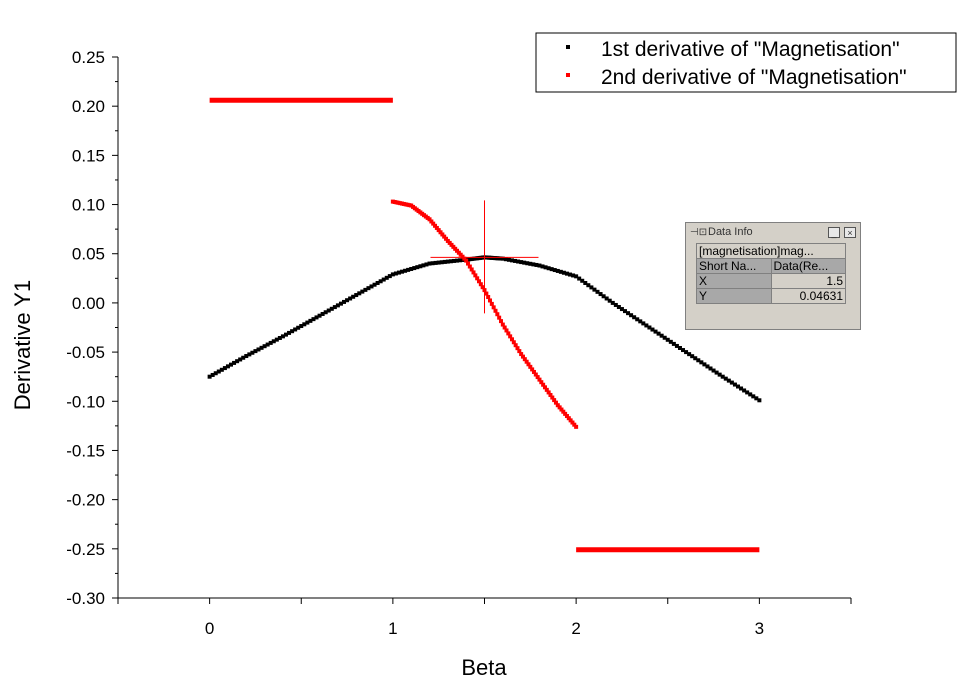  What do you see at coordinates (85, 450) in the screenshot?
I see `y-tick-label: -0.15` at bounding box center [85, 450].